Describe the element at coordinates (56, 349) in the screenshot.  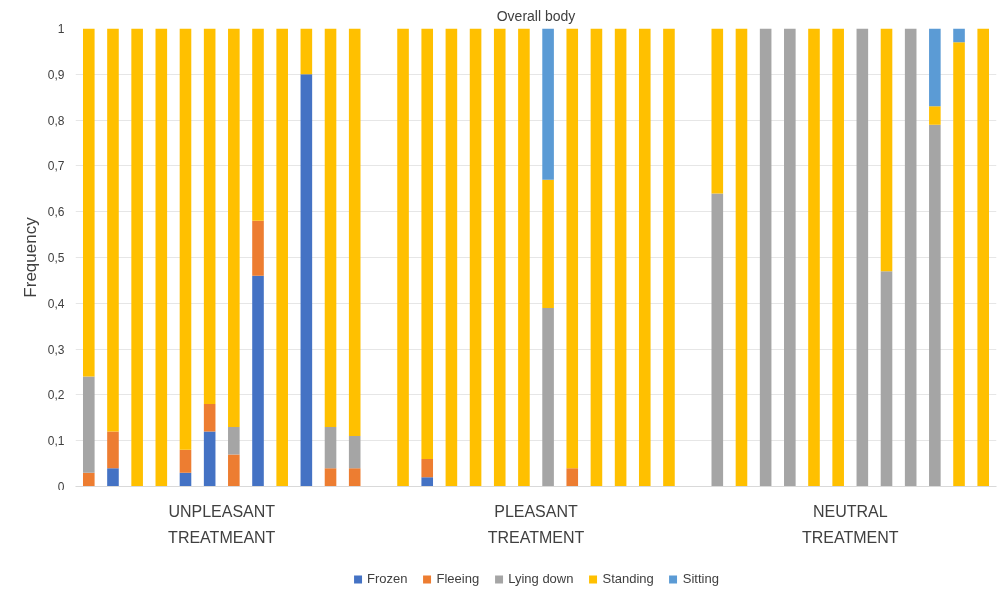
I see `y-tick-label: 0,3` at that location.